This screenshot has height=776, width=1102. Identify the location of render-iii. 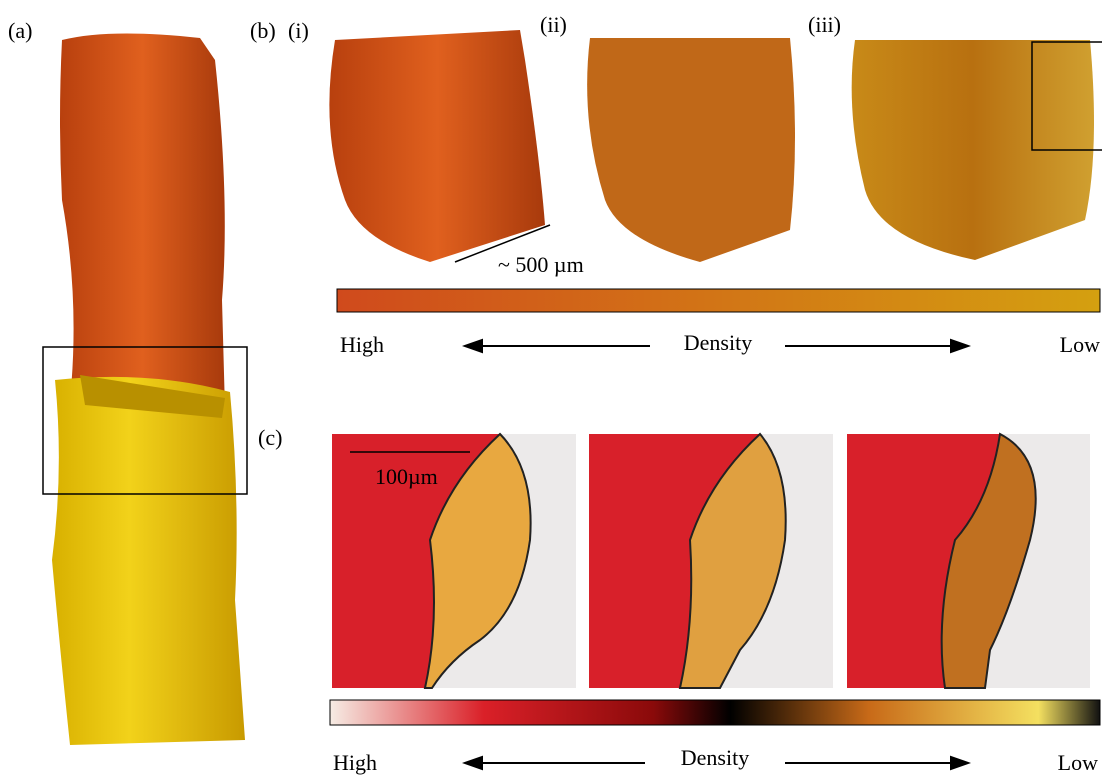
(972, 150).